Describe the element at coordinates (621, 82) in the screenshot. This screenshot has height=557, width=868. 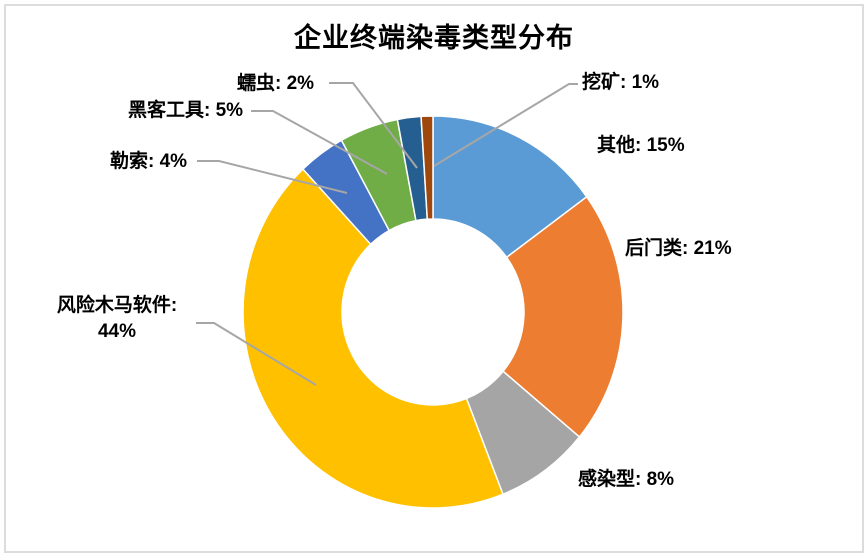
I see `slice-label-8: 挖矿: 1%` at that location.